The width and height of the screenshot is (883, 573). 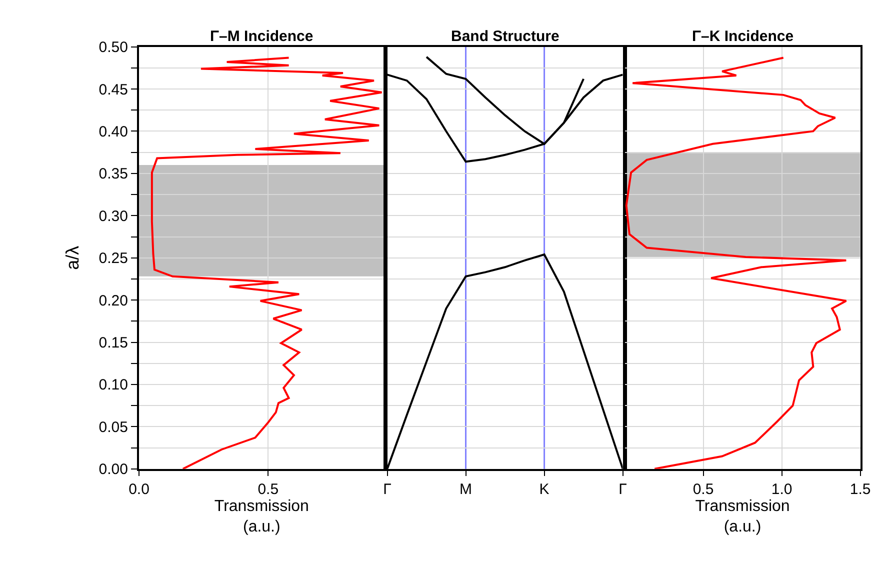 What do you see at coordinates (139, 489) in the screenshot?
I see `x-tick-label: 0.0` at bounding box center [139, 489].